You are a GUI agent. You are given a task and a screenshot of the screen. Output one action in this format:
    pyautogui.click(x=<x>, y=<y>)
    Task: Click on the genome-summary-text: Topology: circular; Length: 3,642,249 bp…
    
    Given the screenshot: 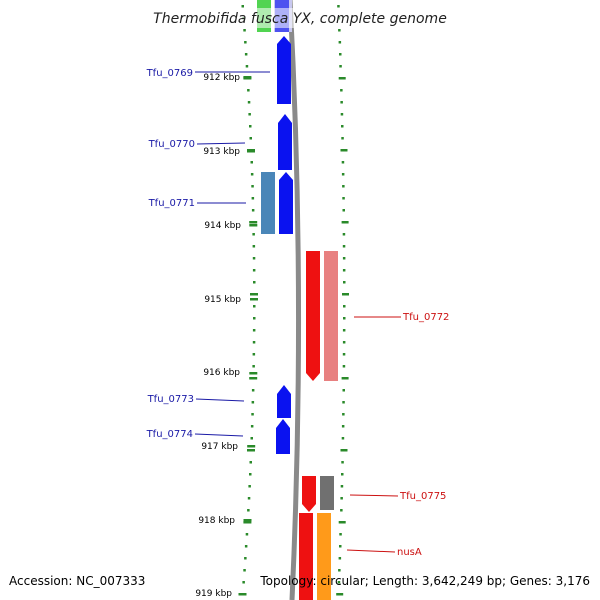 What is the action you would take?
    pyautogui.click(x=425, y=581)
    